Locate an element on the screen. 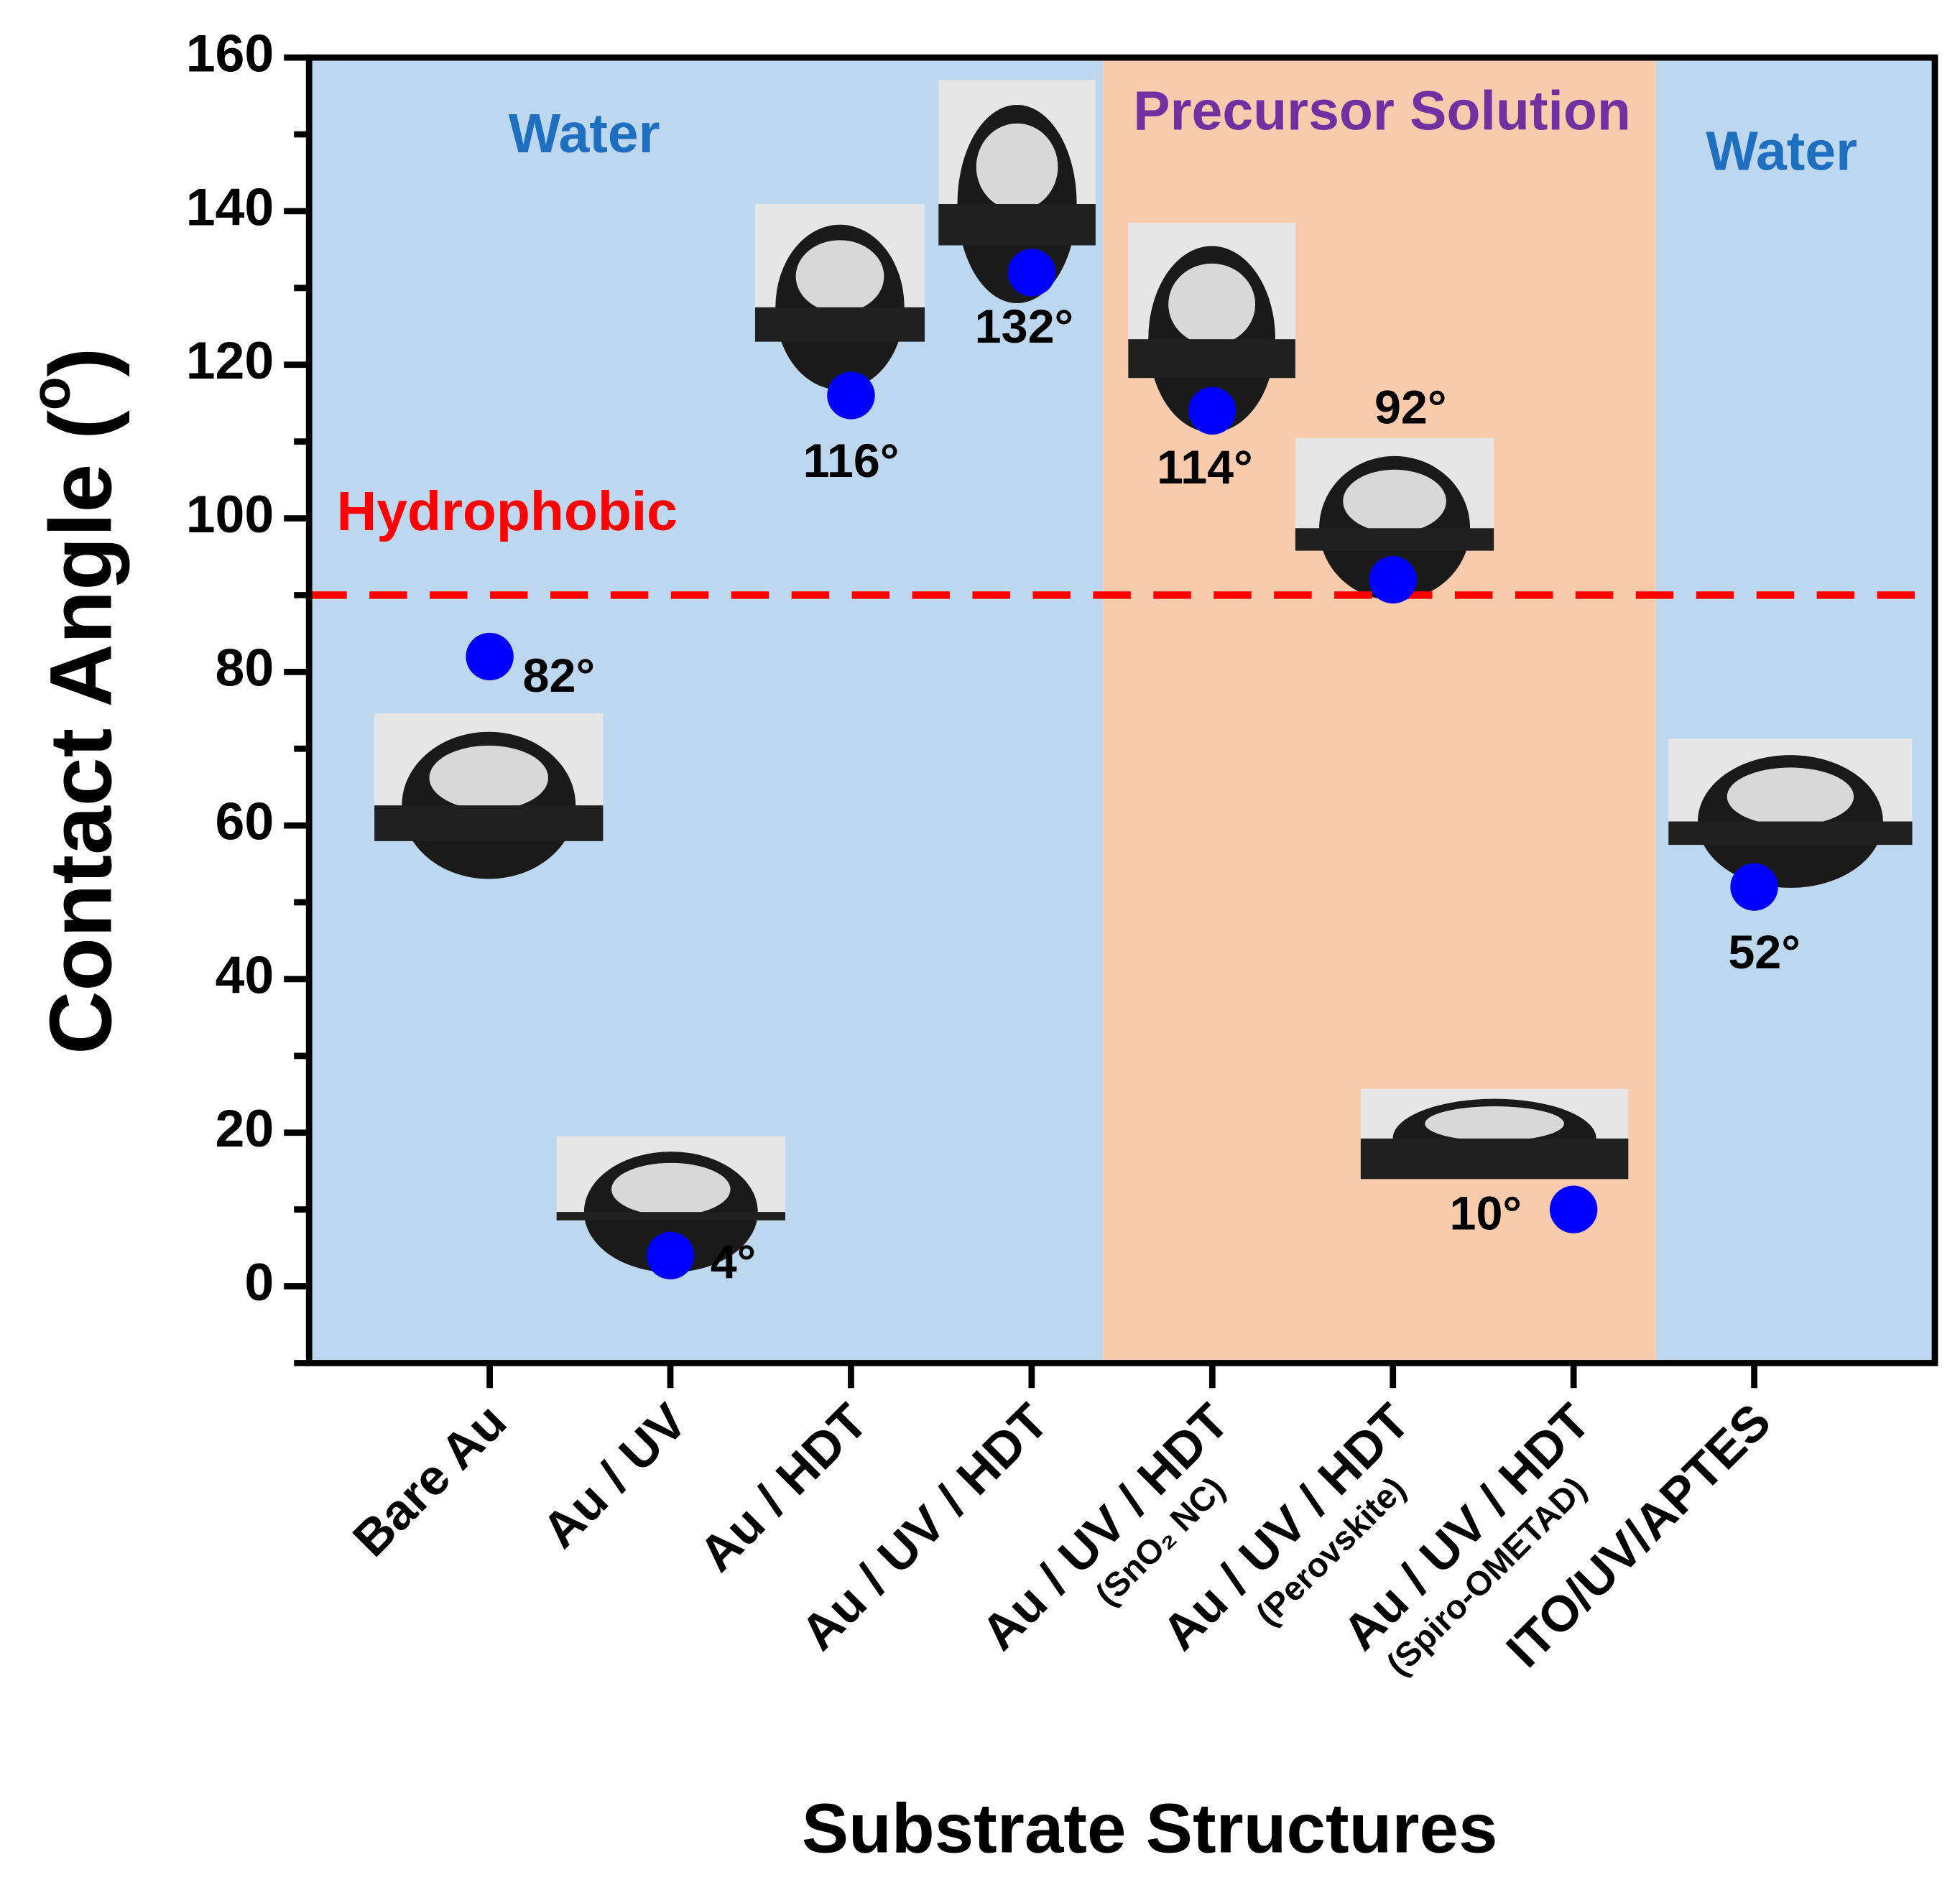 The image size is (1960, 1885). y-axis-title-part: Contact Angle ( is located at coordinates (81, 732).